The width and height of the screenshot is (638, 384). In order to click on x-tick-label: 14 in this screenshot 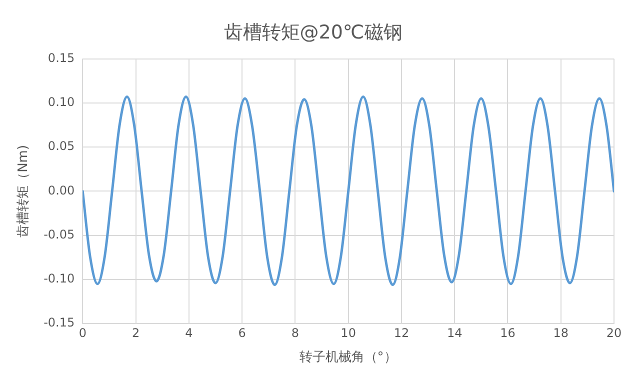, I will do `click(454, 333)`.